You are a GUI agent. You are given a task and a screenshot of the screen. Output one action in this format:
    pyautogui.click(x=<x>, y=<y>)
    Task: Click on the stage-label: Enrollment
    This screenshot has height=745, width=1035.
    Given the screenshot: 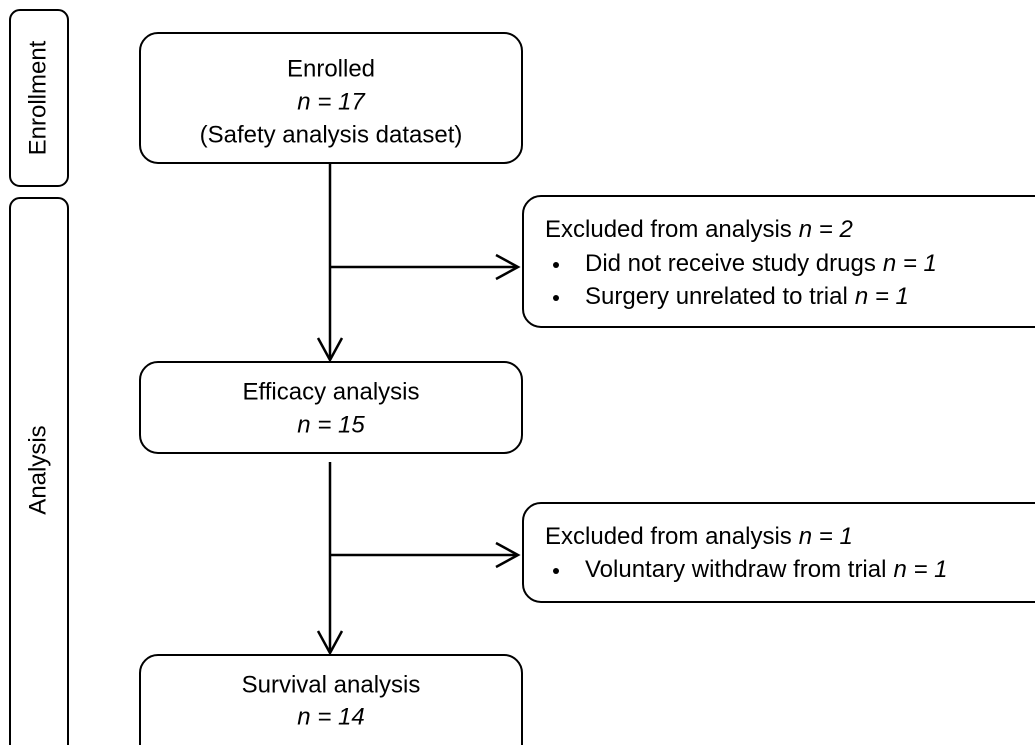 What is the action you would take?
    pyautogui.click(x=37, y=97)
    